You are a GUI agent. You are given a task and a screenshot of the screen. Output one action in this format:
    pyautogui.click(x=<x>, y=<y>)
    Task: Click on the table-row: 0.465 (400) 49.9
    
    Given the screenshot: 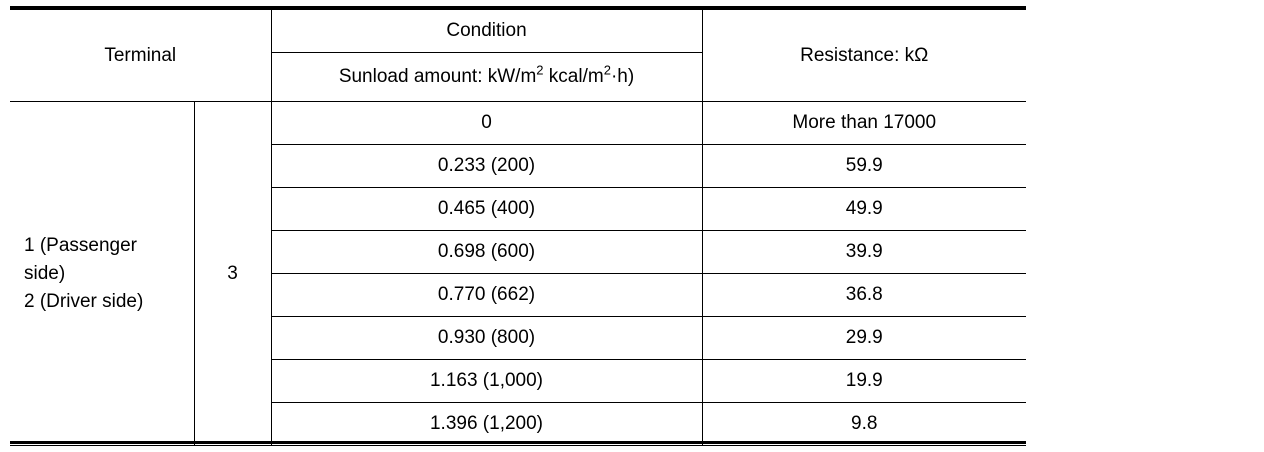 What is the action you would take?
    pyautogui.click(x=518, y=209)
    